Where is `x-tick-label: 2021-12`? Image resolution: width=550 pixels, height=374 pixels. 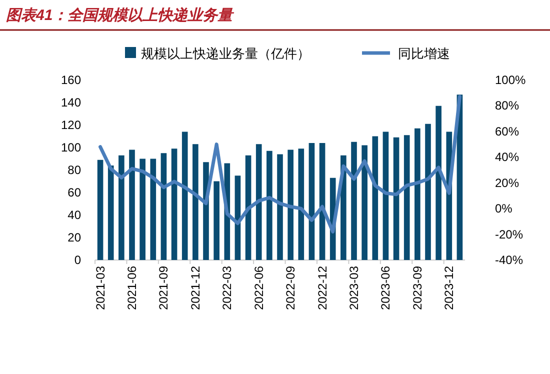 x-tick-label: 2021-12 is located at coordinates (195, 288).